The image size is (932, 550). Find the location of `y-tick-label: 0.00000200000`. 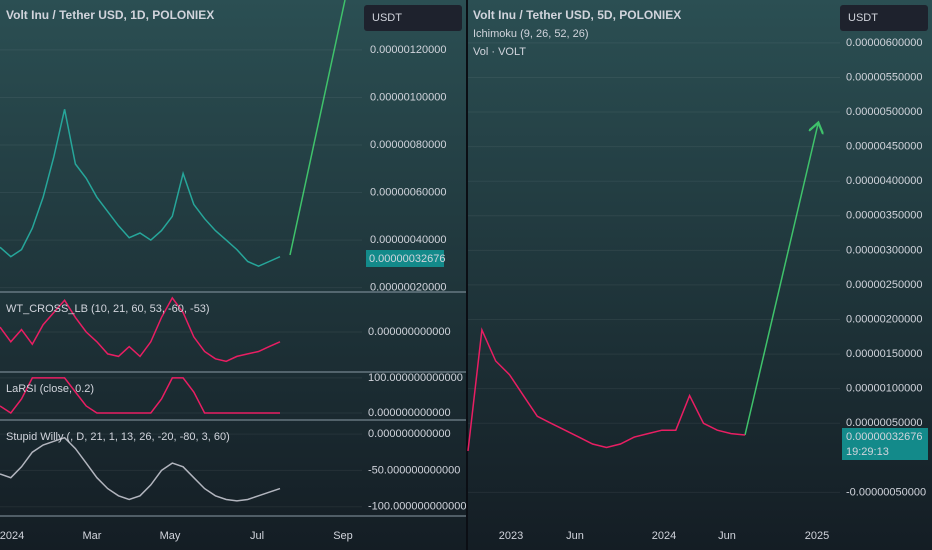

y-tick-label: 0.00000200000 is located at coordinates (884, 319).